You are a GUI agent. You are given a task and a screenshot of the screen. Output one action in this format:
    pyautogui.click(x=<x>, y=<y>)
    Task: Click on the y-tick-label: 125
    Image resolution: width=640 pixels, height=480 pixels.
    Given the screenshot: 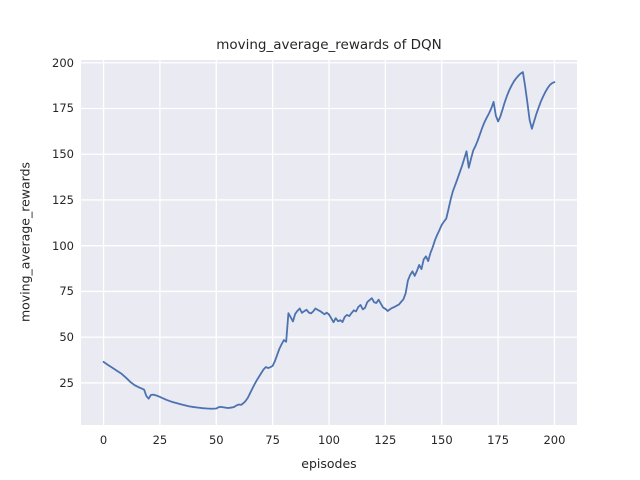 What is the action you would take?
    pyautogui.click(x=63, y=199)
    